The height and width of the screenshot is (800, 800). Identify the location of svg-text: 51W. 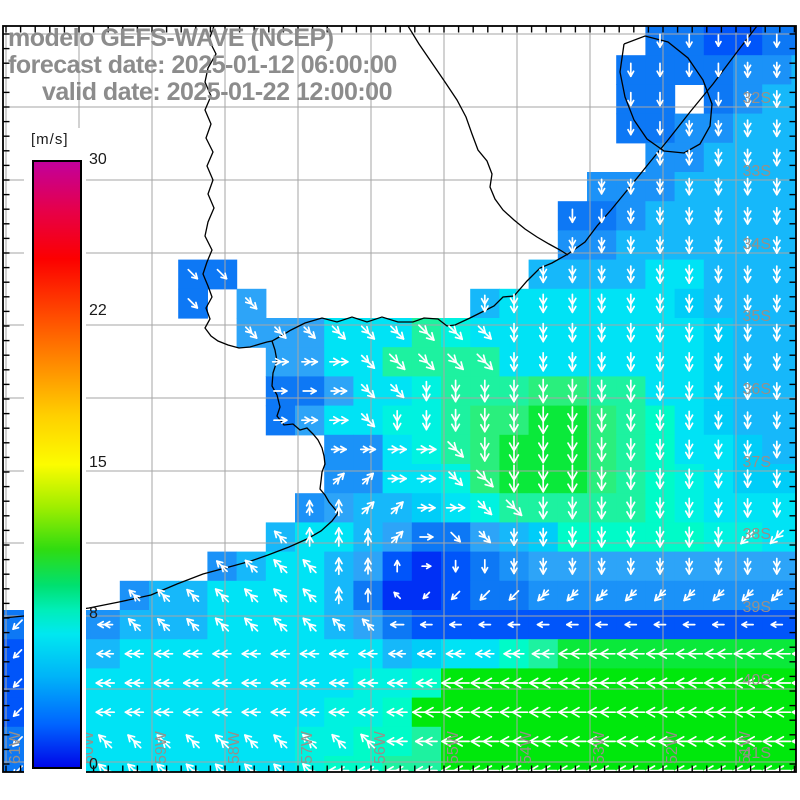
(745, 747).